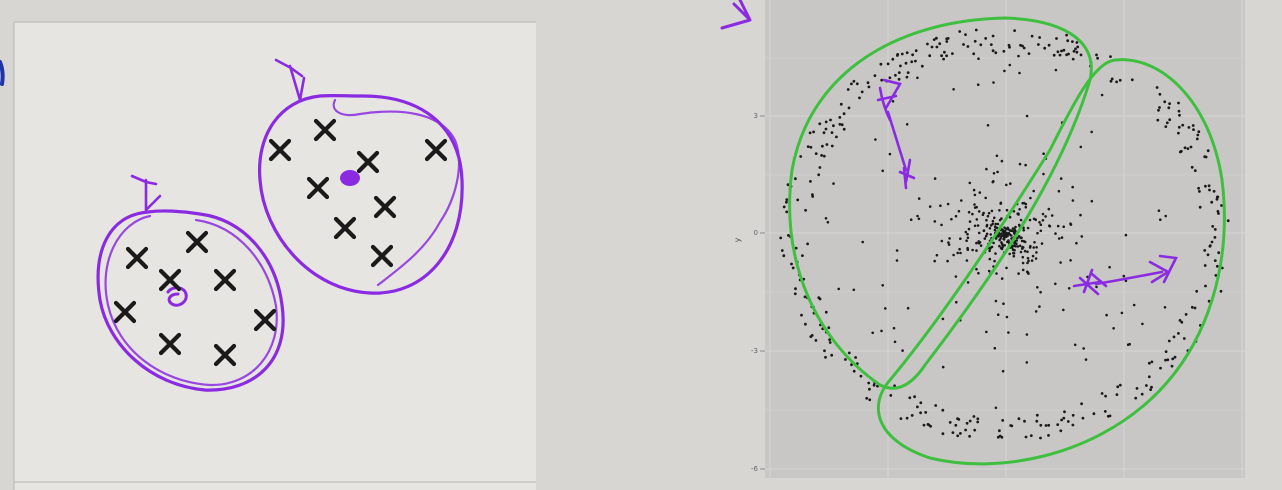 The width and height of the screenshot is (1282, 490). I want to click on cluster-right-outline, so click(360, 194).